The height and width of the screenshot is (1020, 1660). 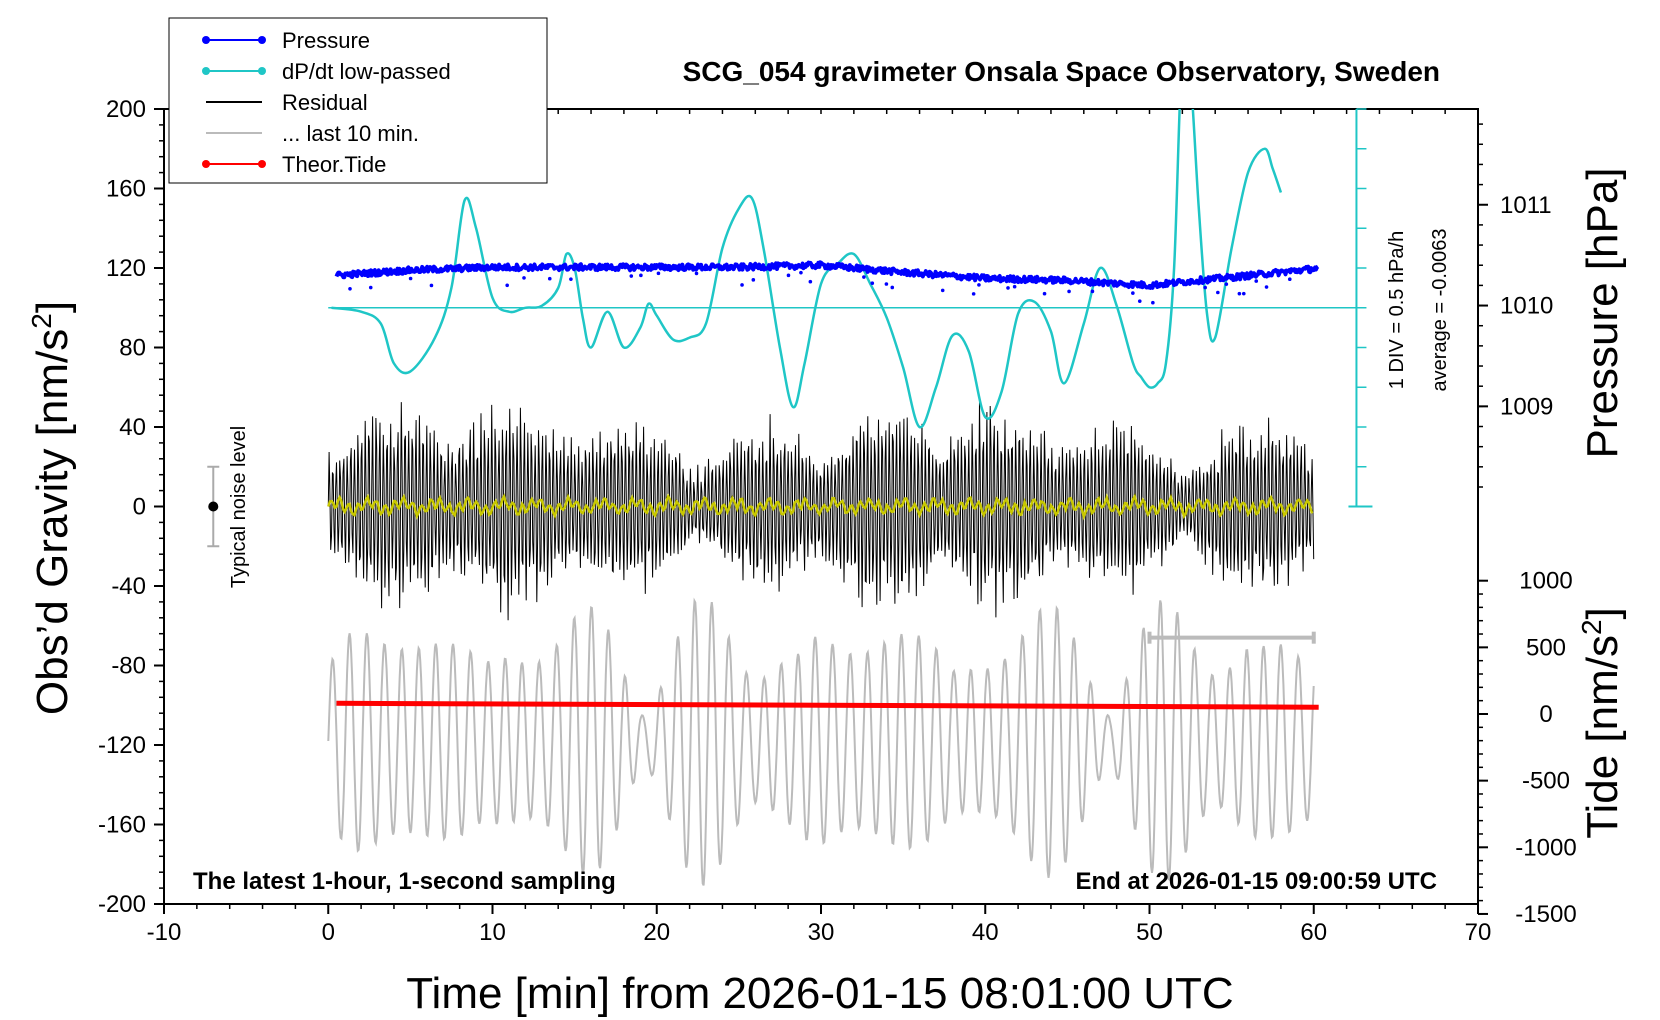 What do you see at coordinates (139, 507) in the screenshot?
I see `y-tick-label: 0` at bounding box center [139, 507].